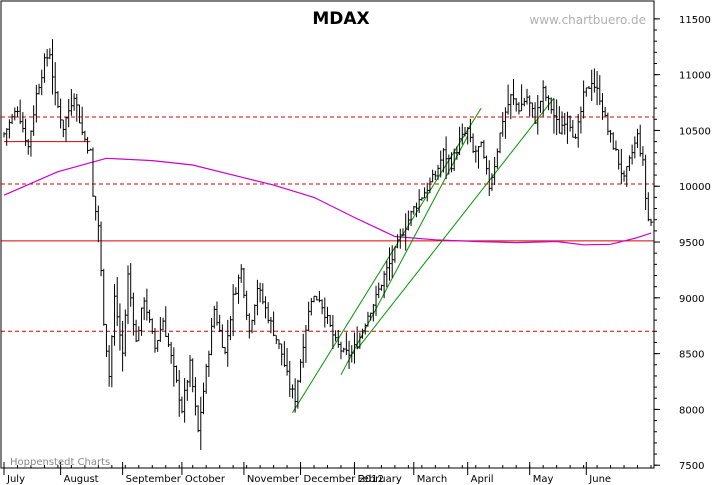 Image resolution: width=723 pixels, height=485 pixels. Describe the element at coordinates (15, 479) in the screenshot. I see `x-tick-label: July` at that location.